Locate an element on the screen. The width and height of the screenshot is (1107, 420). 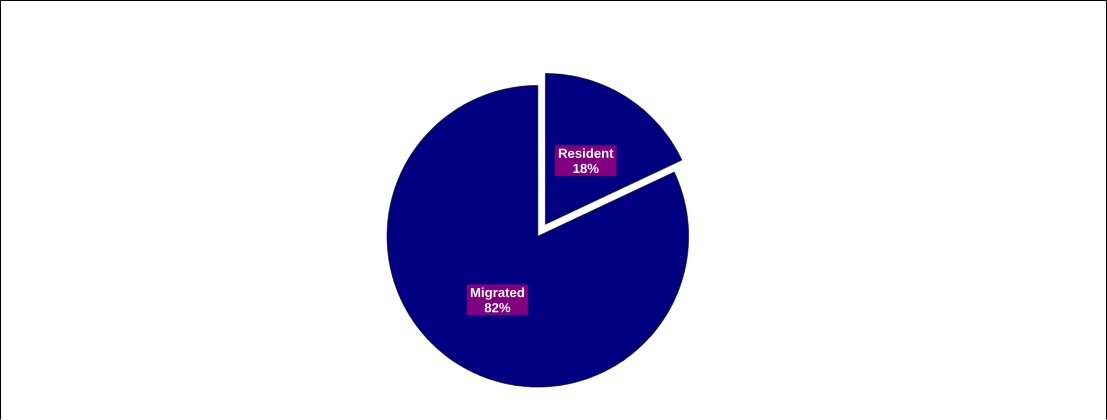
slice-label: Resident is located at coordinates (586, 153).